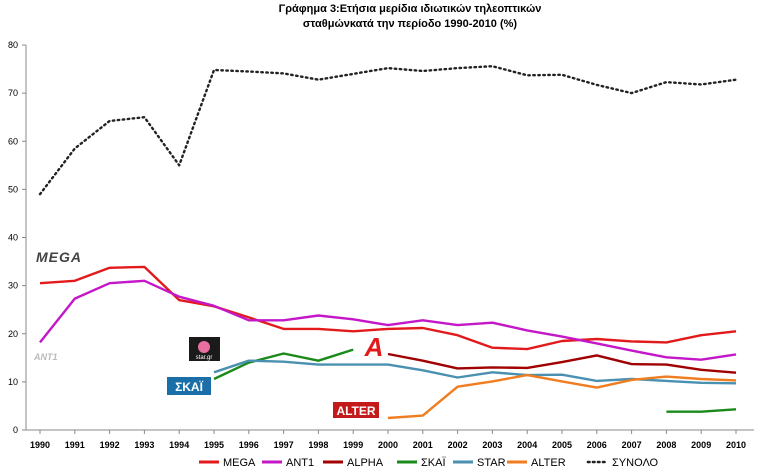 The image size is (759, 476). Describe the element at coordinates (13, 45) in the screenshot. I see `y-tick-label: 80` at that location.